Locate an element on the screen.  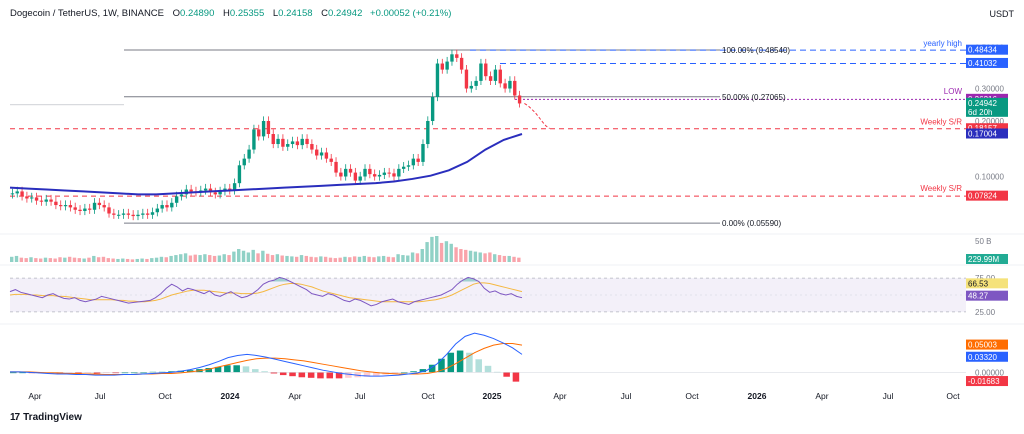
signal-value-tag is located at coordinates (987, 356).